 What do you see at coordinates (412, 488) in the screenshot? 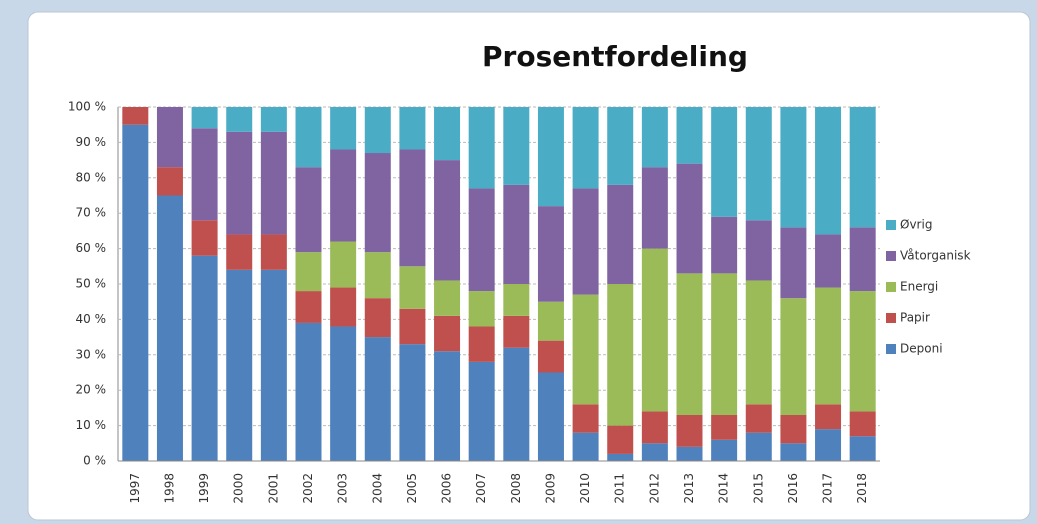
I see `x-tick-label: 2005` at bounding box center [412, 488].